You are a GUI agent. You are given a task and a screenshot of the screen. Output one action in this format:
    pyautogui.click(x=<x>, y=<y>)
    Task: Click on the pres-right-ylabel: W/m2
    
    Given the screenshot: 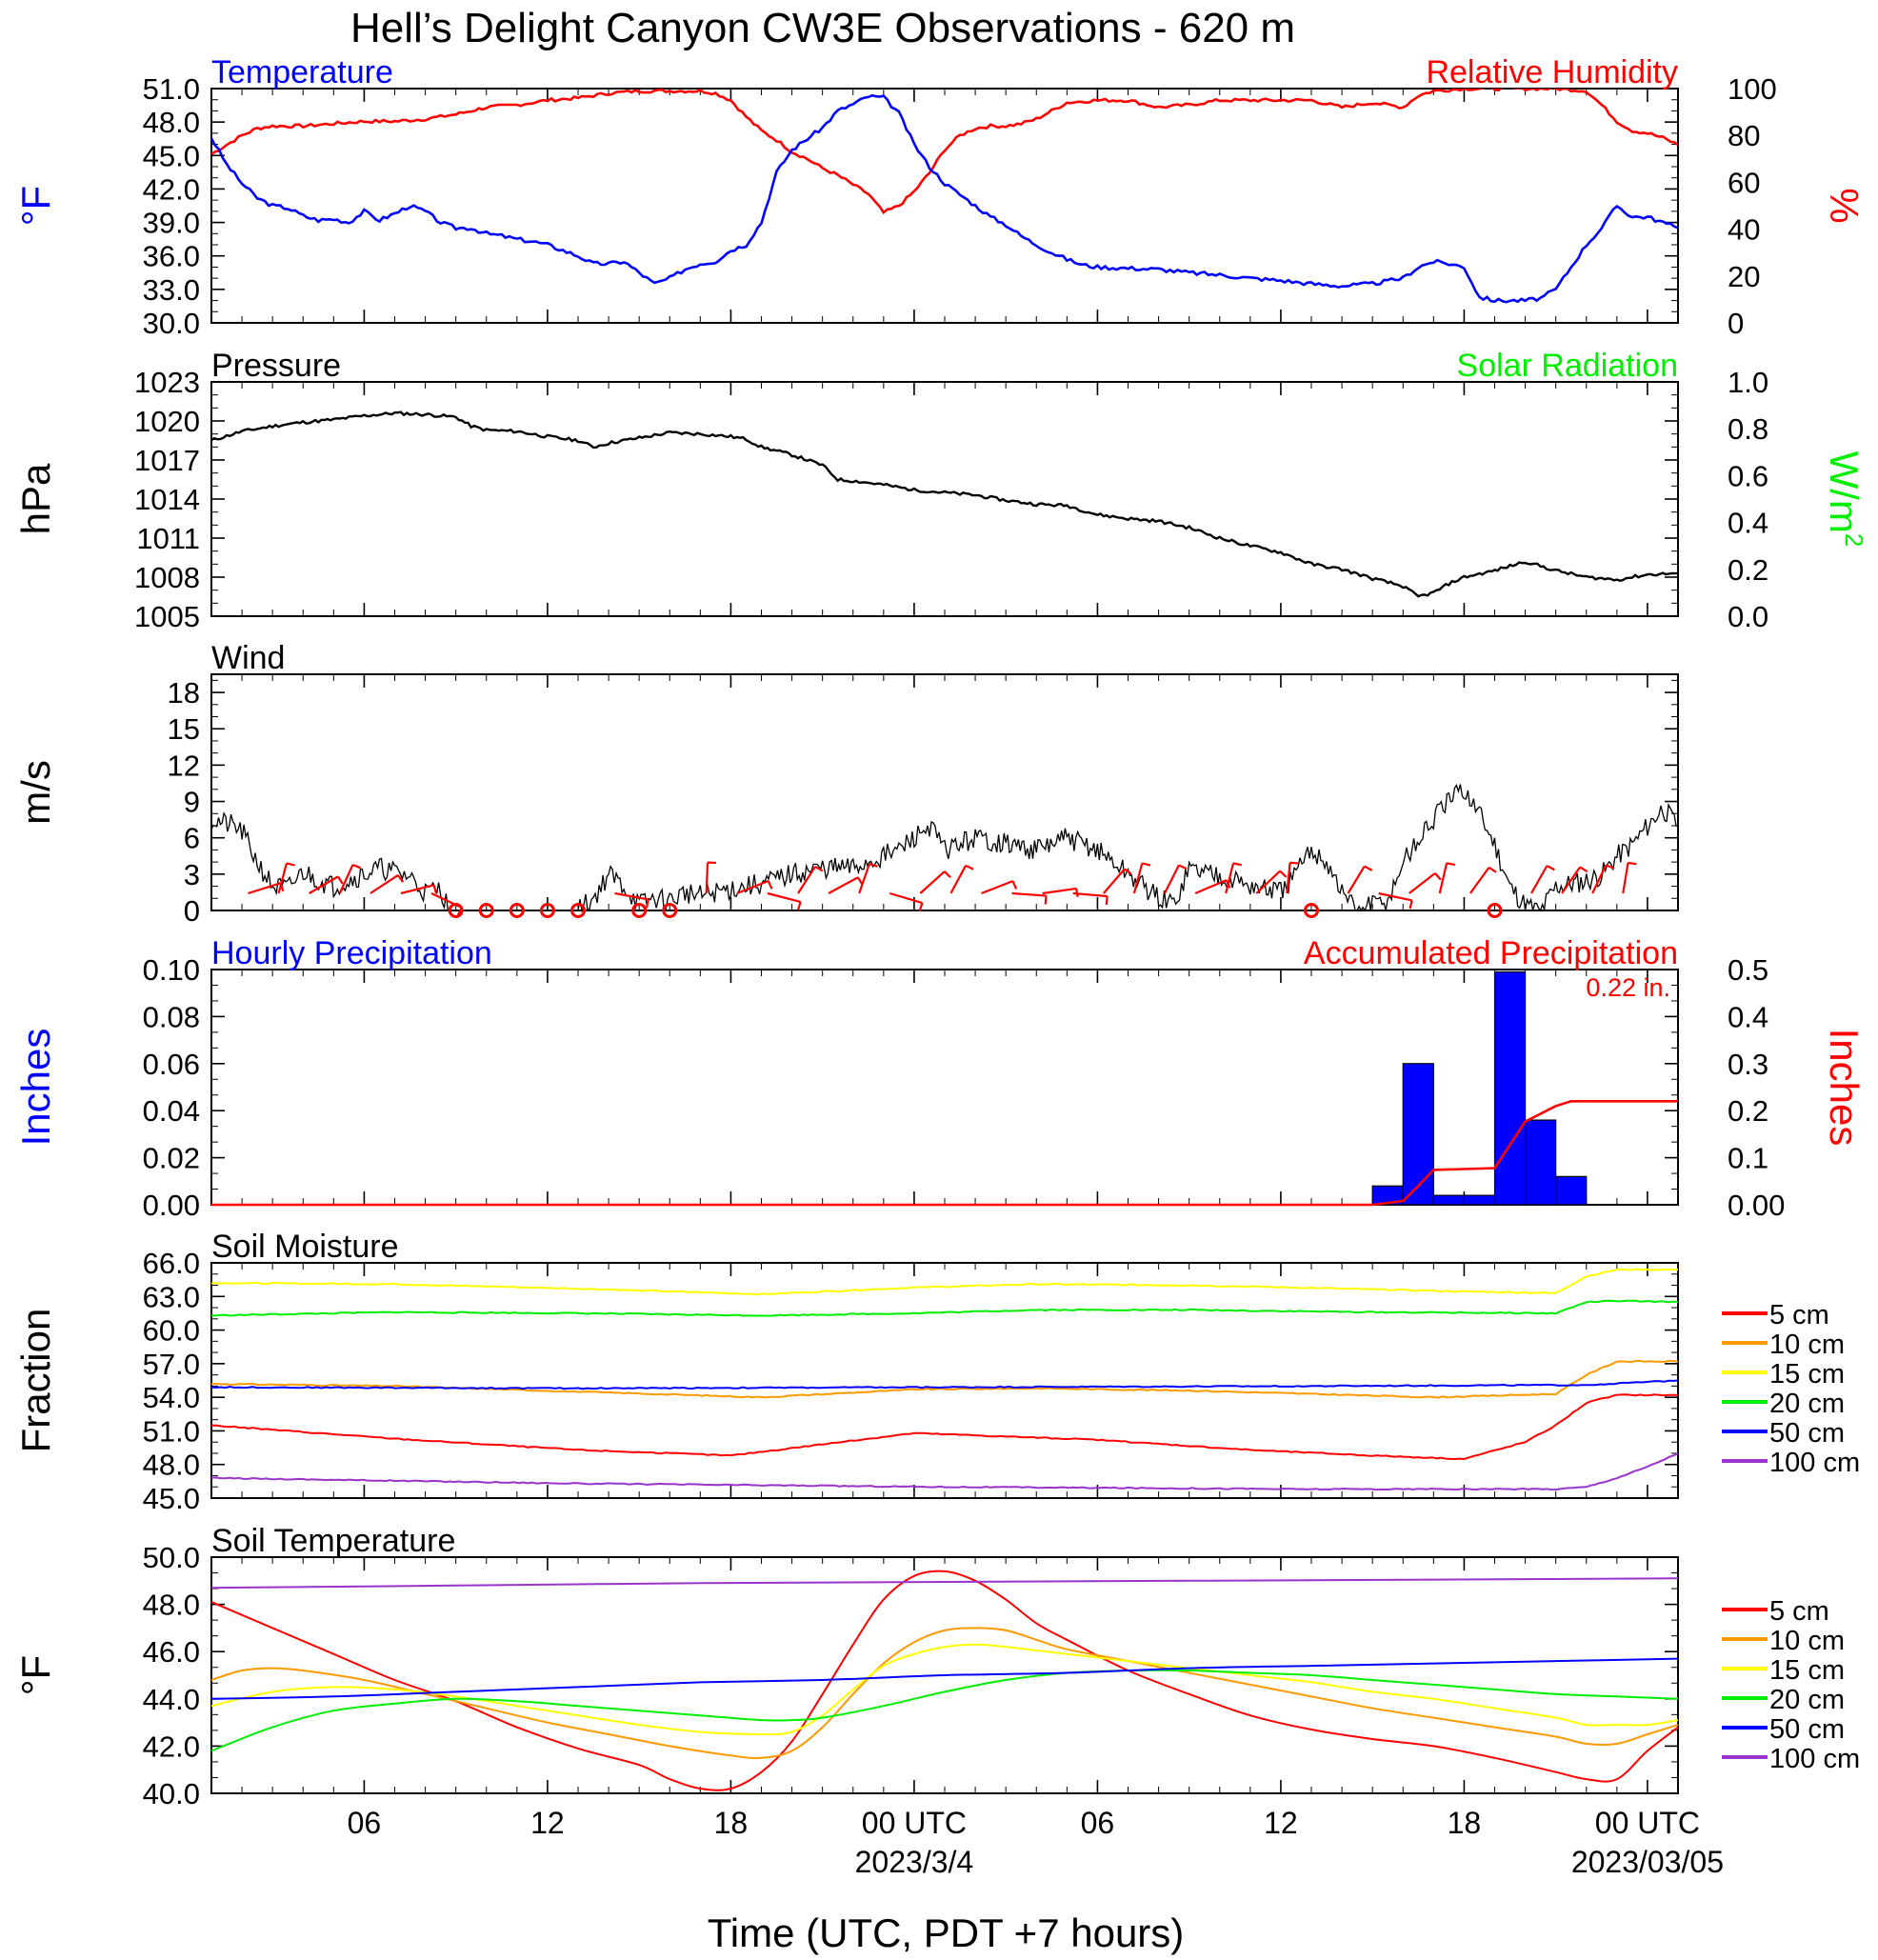 What is the action you would take?
    pyautogui.click(x=1845, y=499)
    